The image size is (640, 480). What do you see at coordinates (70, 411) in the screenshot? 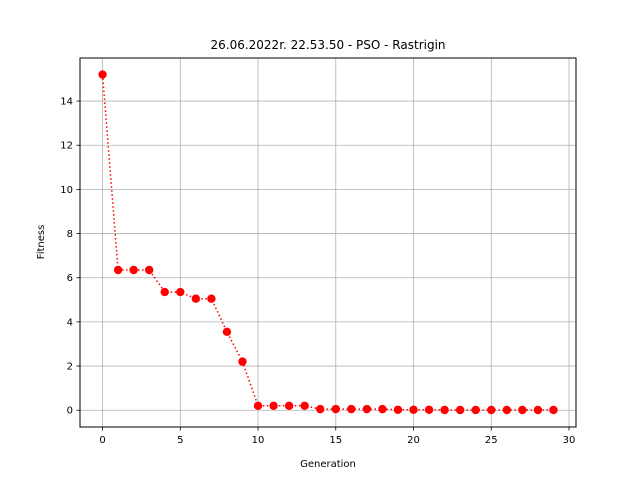
I see `y-tick-label-0: 0` at bounding box center [70, 411].